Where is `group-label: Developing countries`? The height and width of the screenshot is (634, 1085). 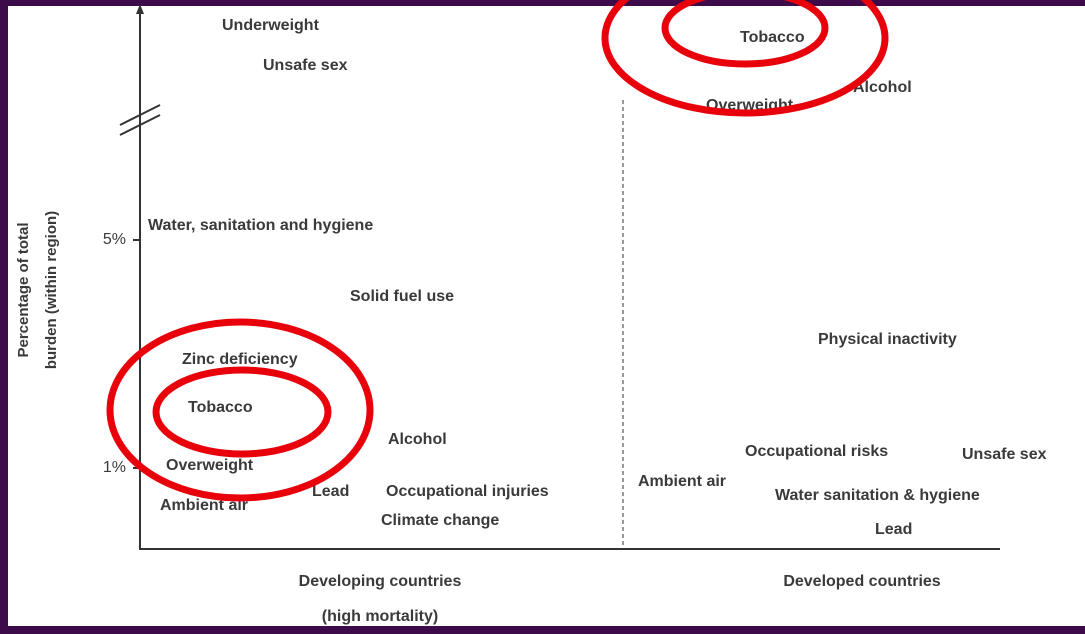
group-label: Developing countries is located at coordinates (380, 581).